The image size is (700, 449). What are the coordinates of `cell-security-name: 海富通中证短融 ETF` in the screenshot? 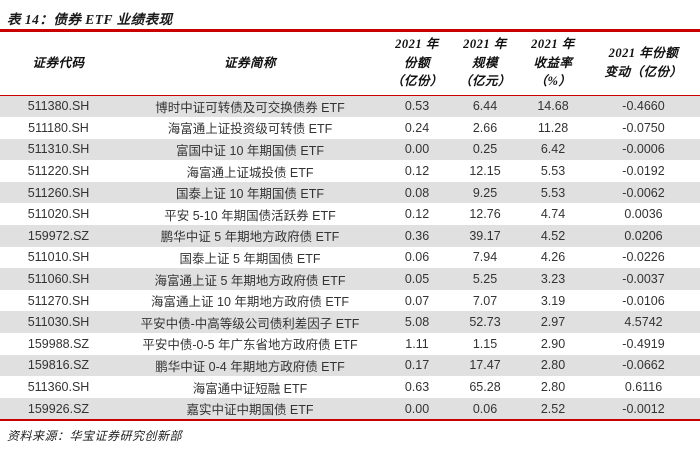 It's located at (250, 388).